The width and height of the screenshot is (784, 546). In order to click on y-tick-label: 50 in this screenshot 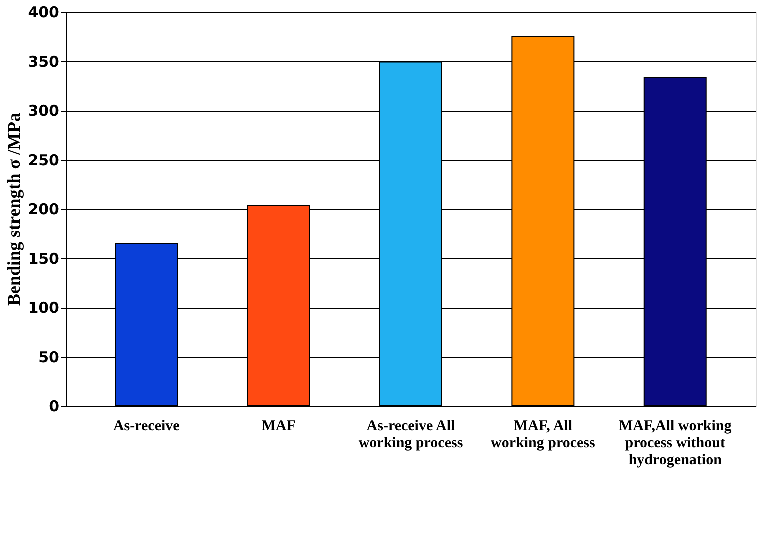, I will do `click(49, 357)`.